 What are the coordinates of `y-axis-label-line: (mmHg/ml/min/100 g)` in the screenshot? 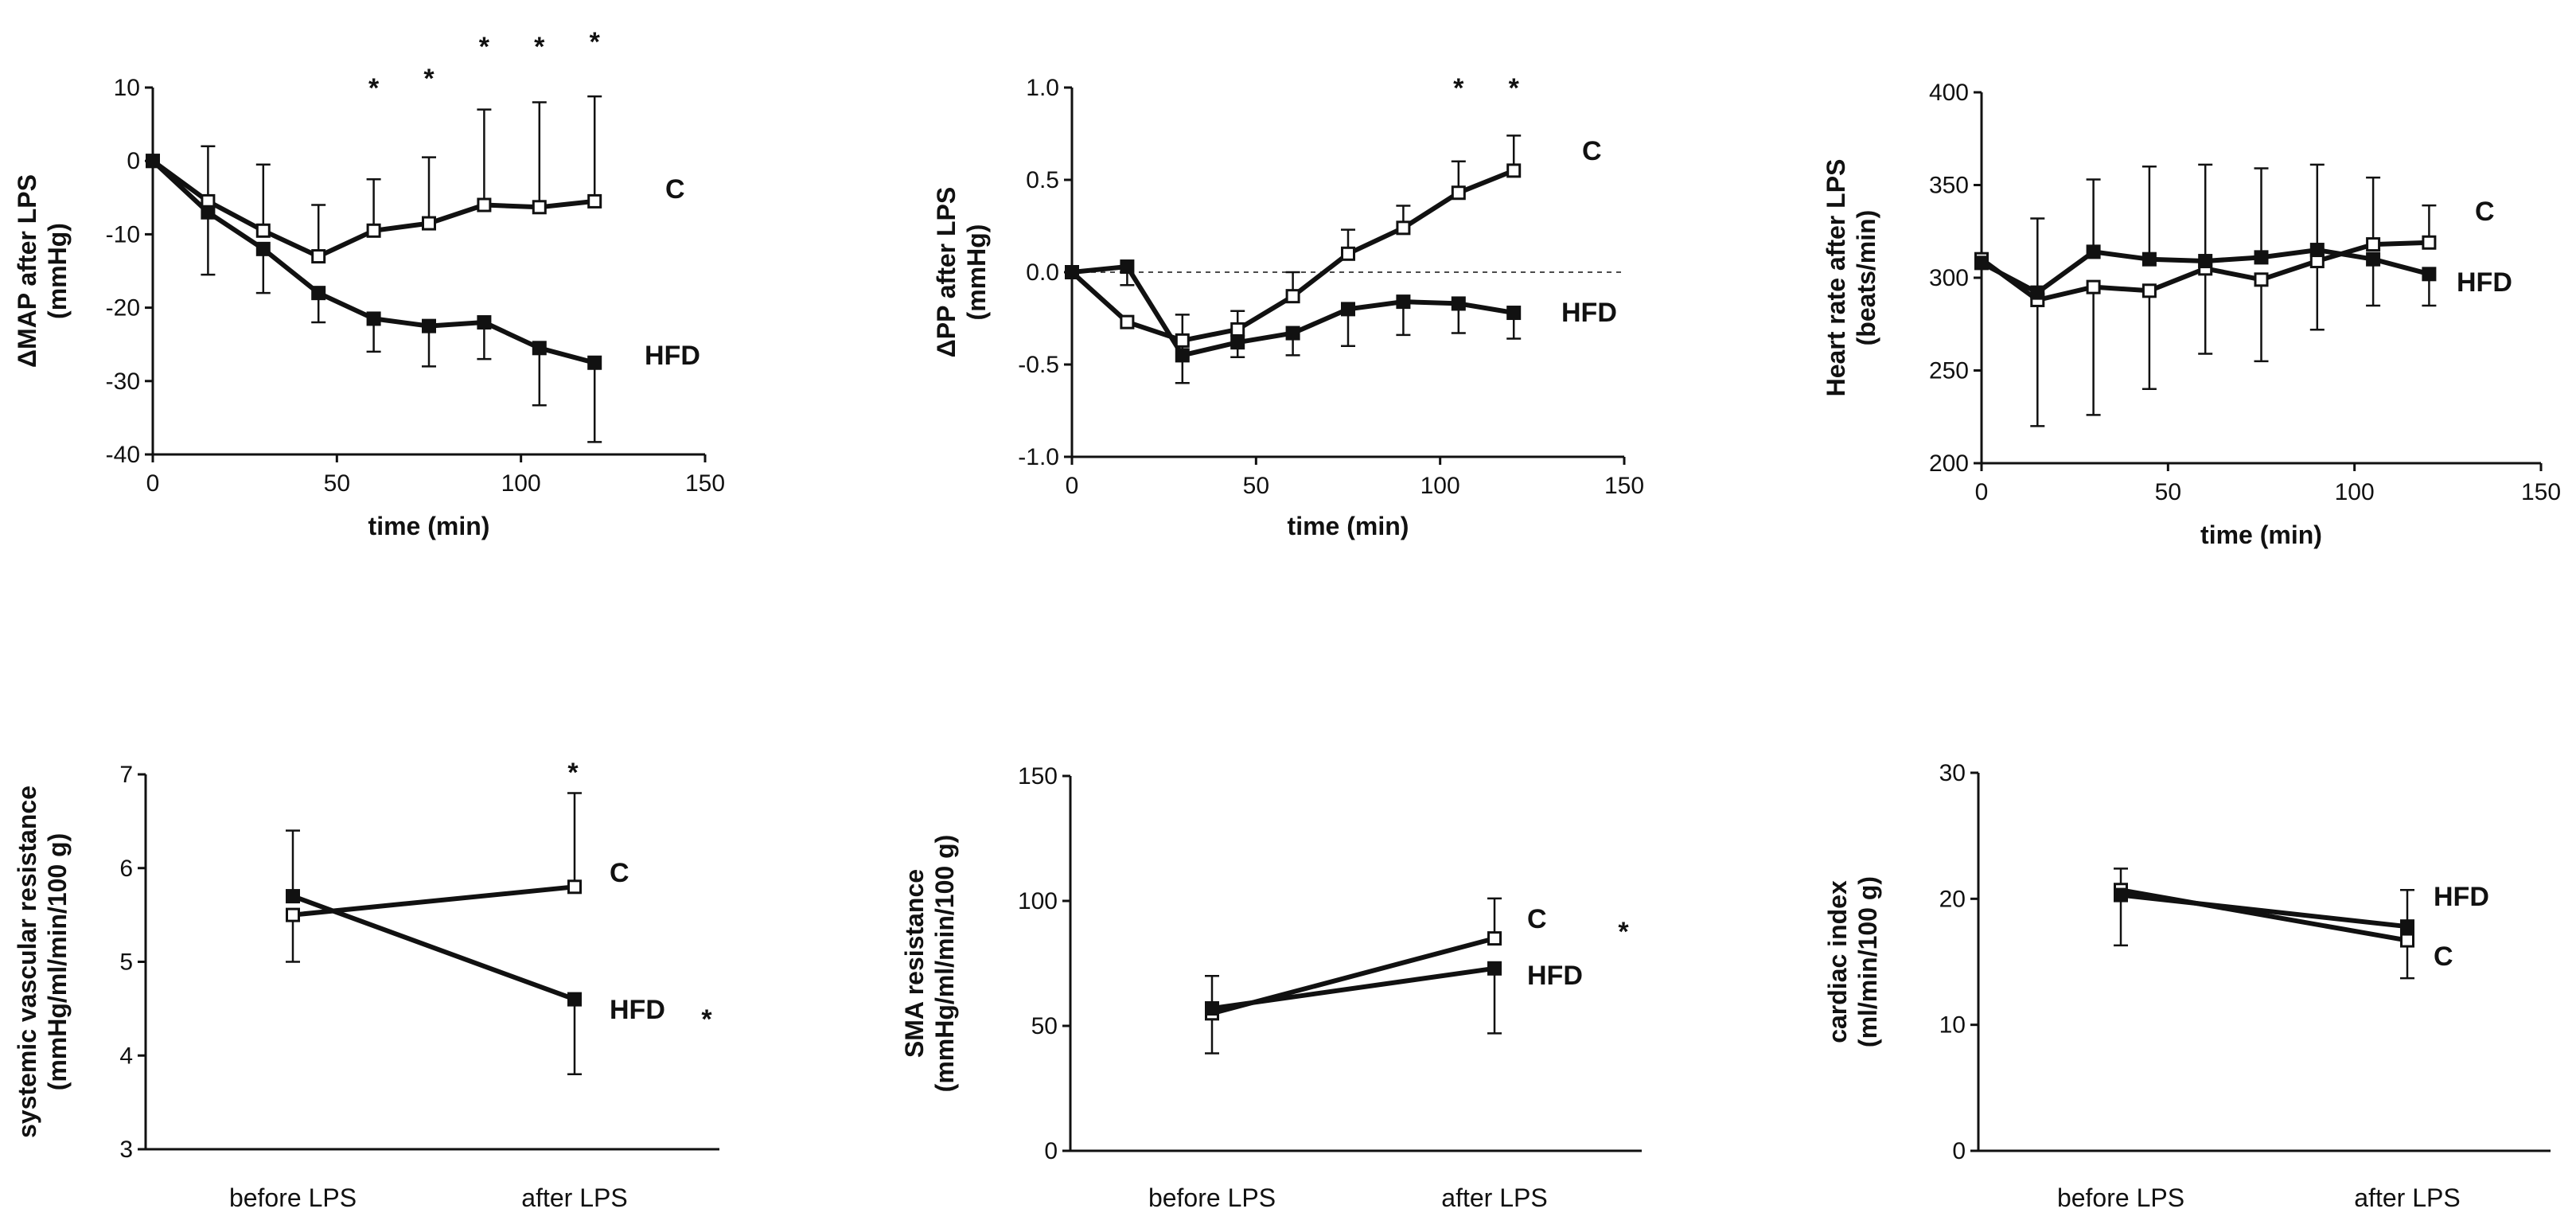 It's located at (944, 964).